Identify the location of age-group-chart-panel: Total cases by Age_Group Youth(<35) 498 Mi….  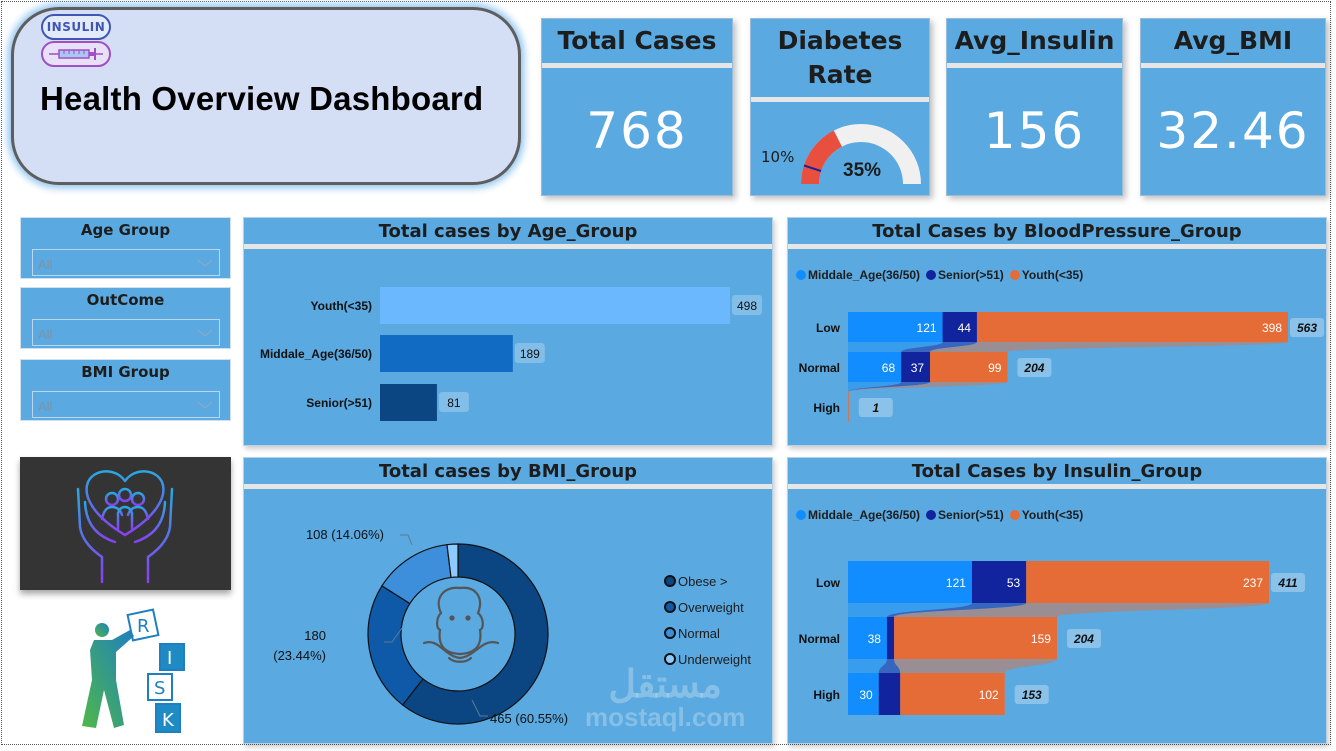
(508, 331).